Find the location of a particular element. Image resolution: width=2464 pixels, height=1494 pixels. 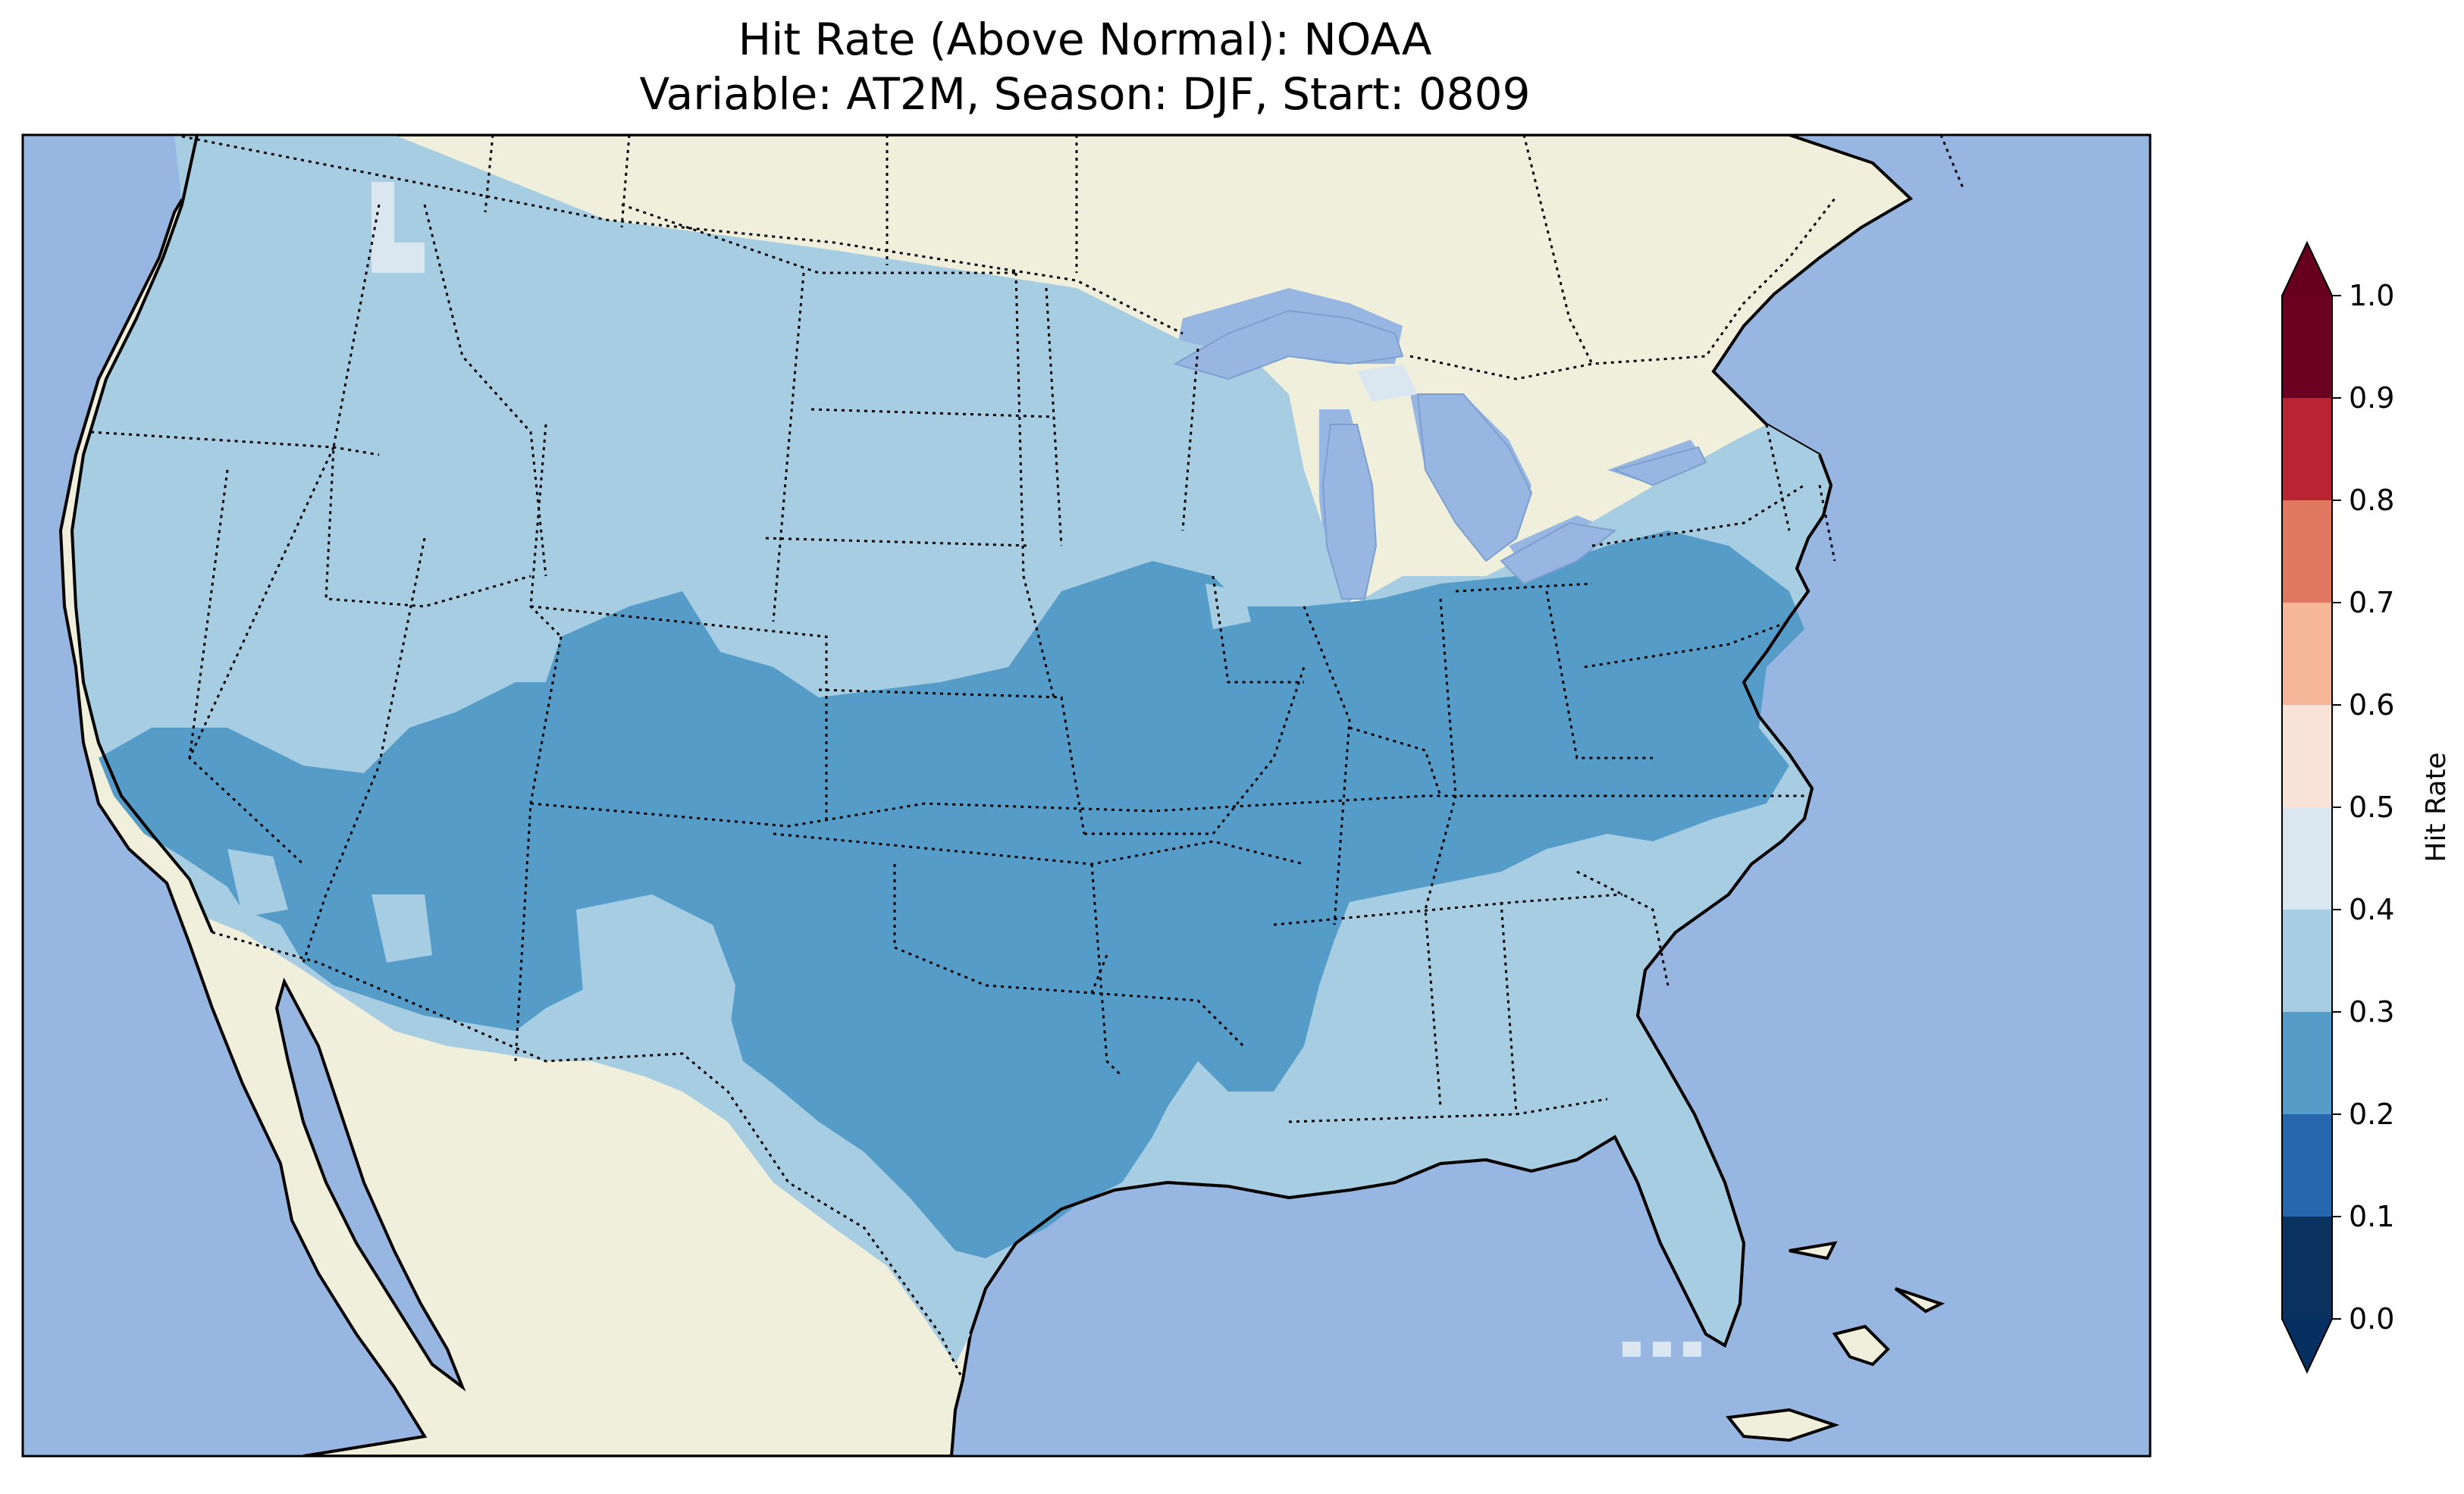

colorbar-tick-label: 1.0 is located at coordinates (2371, 295).